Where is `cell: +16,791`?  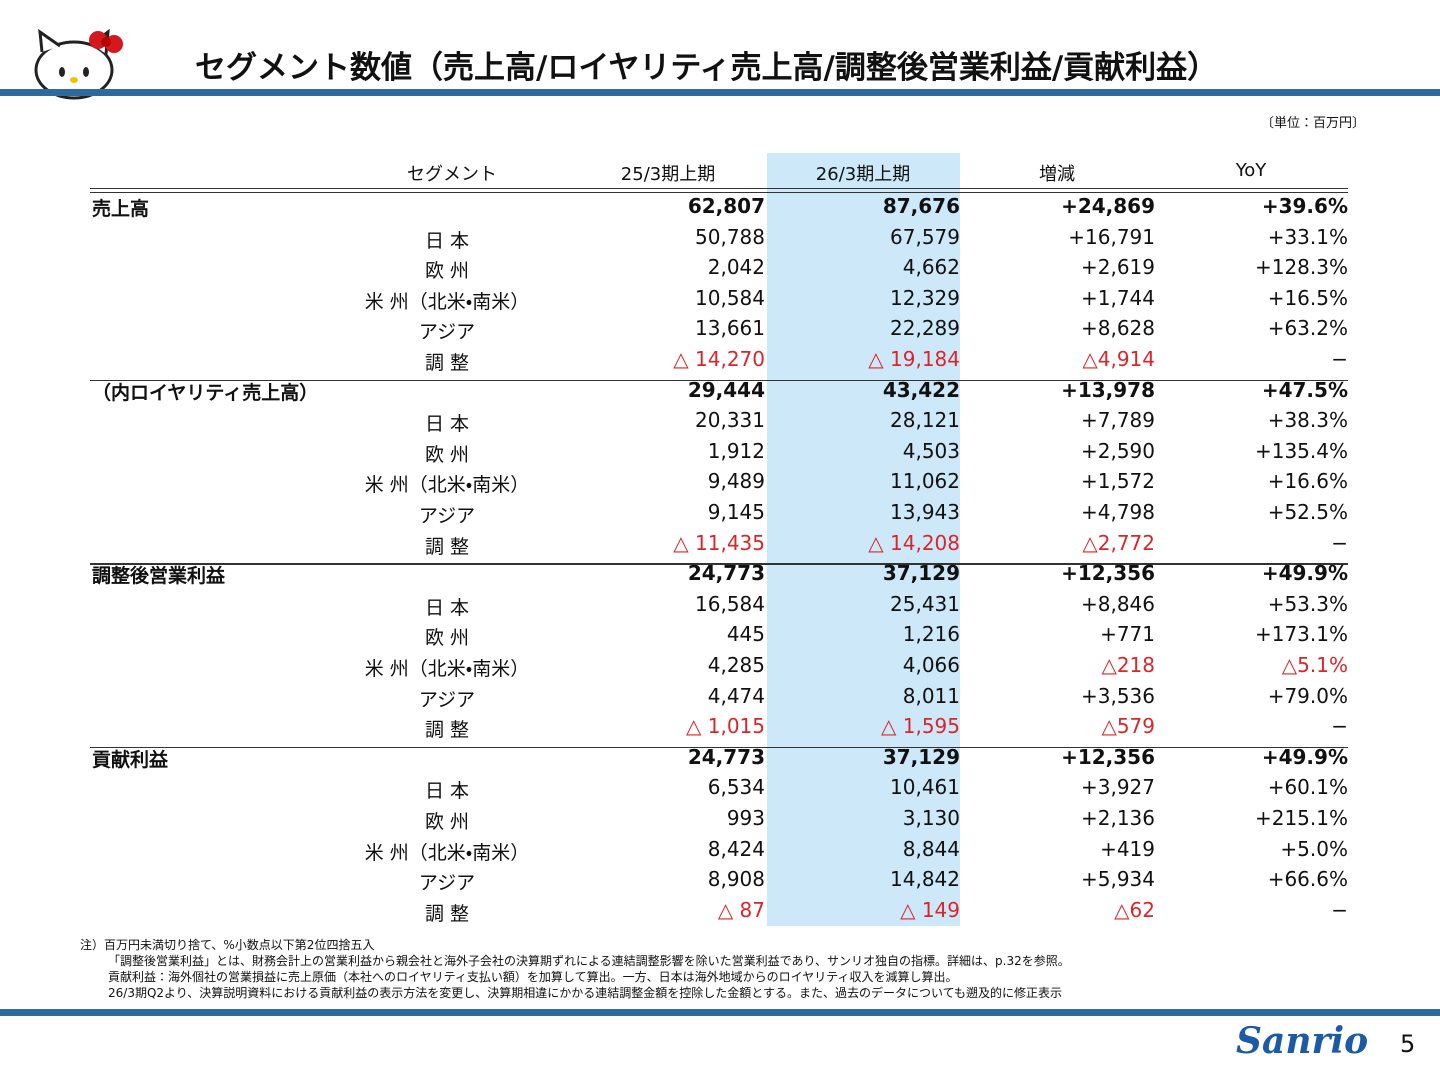
cell: +16,791 is located at coordinates (1111, 236).